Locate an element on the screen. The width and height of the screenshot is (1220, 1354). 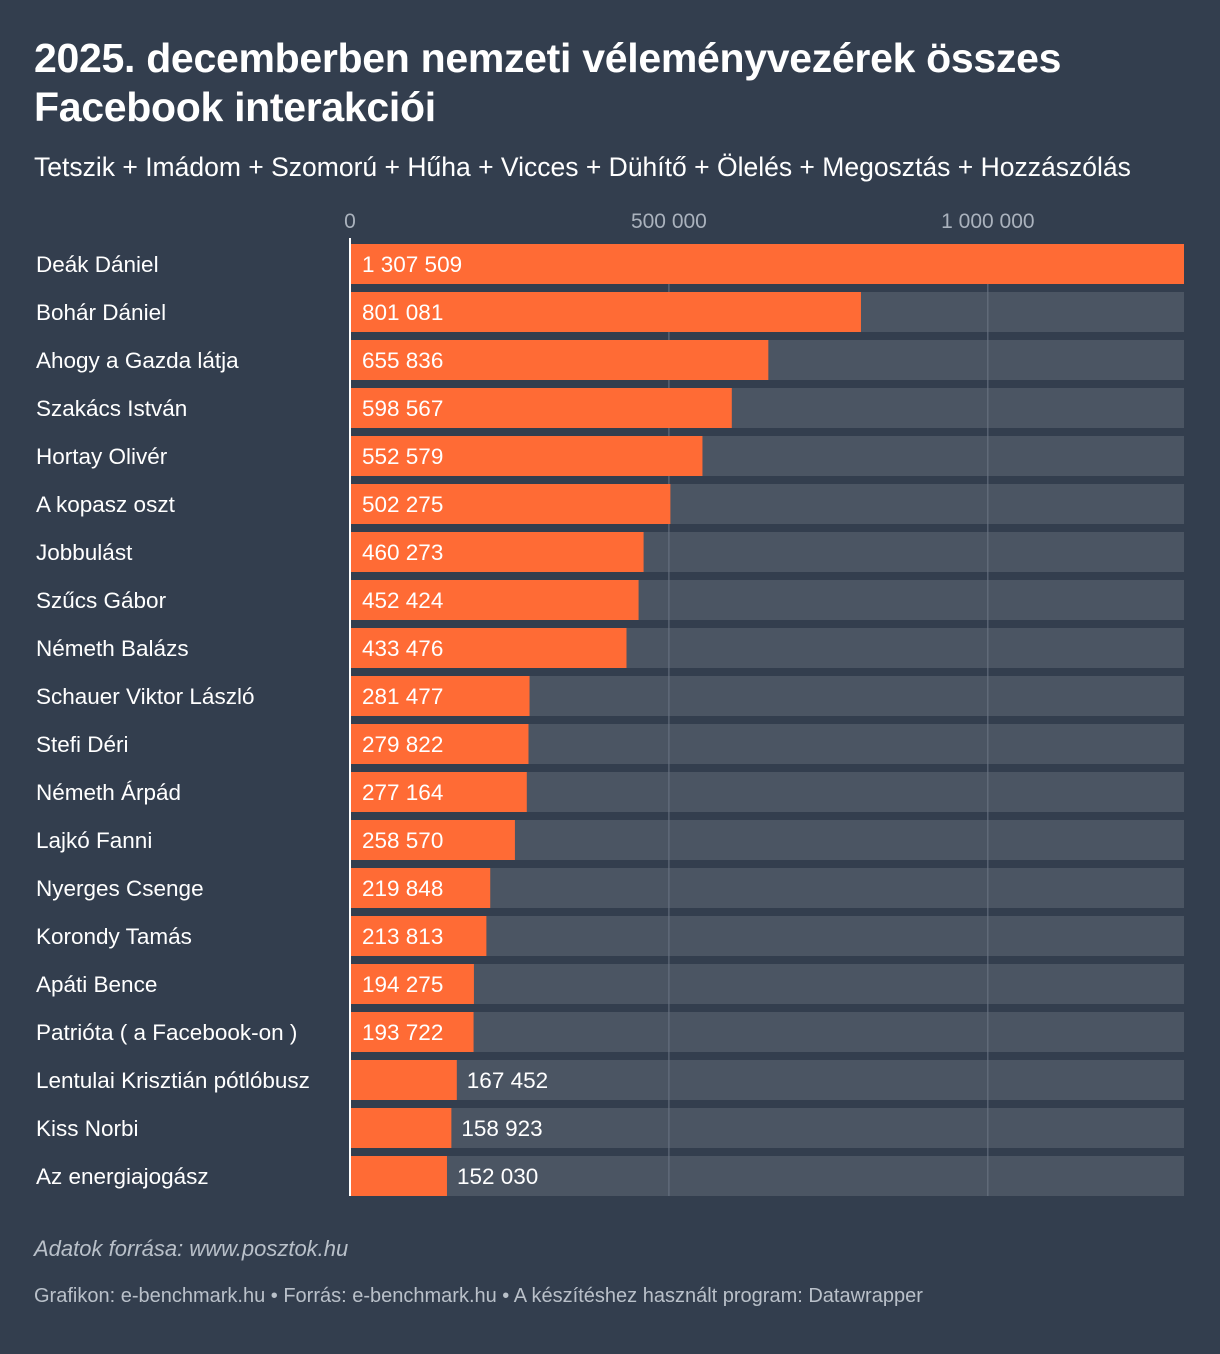
value-label: 152 030 is located at coordinates (497, 1176).